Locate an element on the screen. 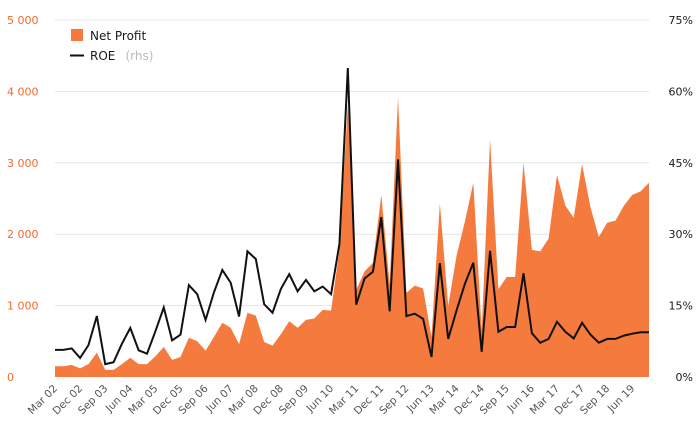  legend-roe-rhs: (rhs) is located at coordinates (139, 56).